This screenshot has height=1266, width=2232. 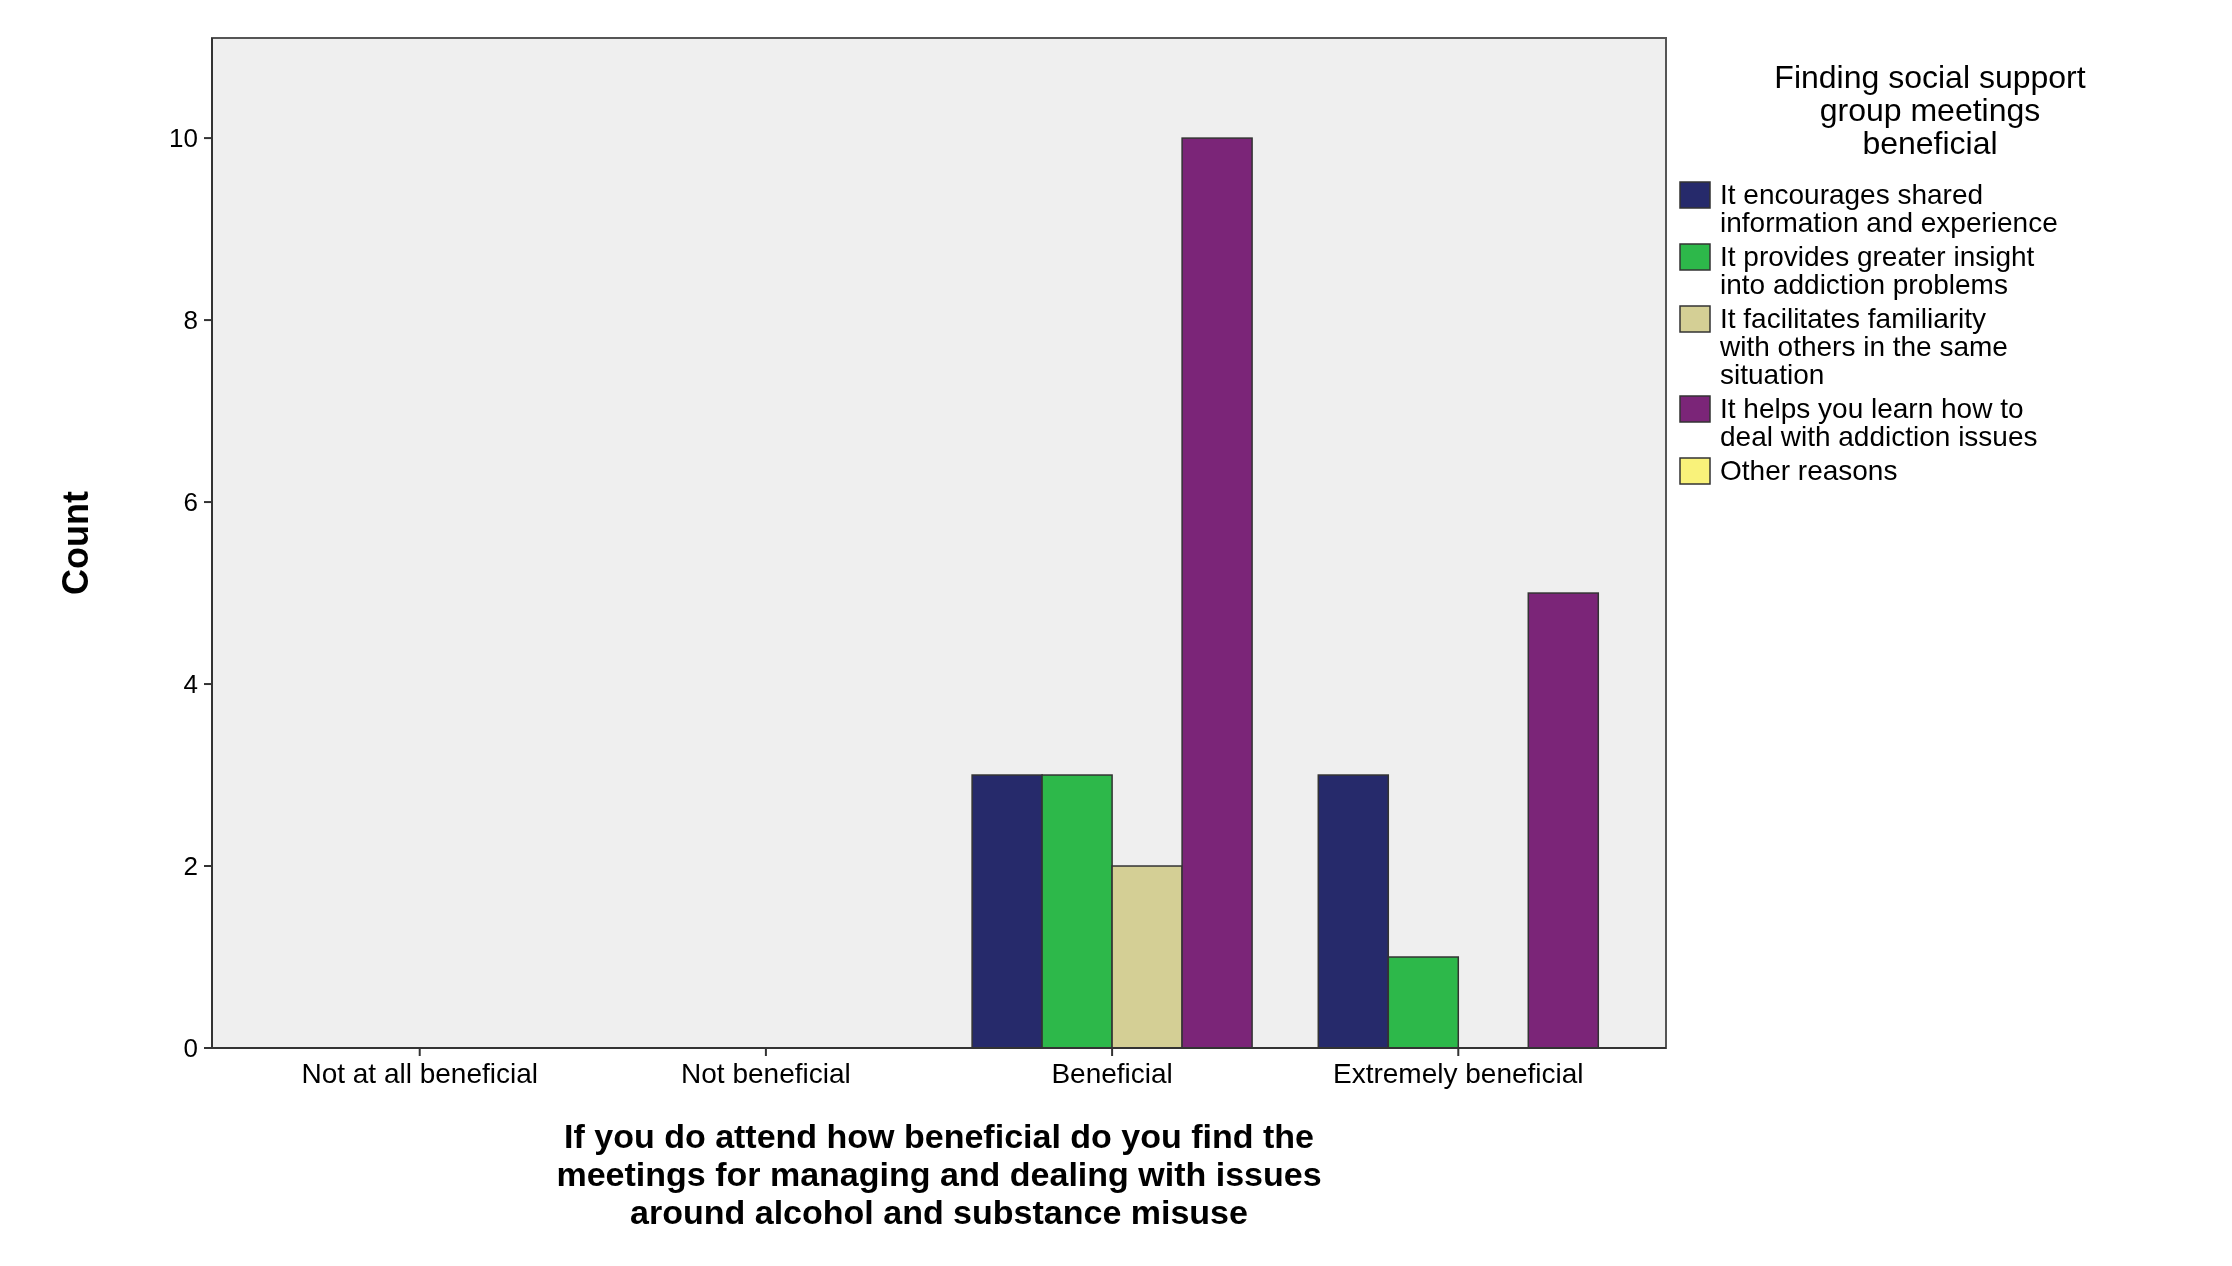 What do you see at coordinates (1930, 110) in the screenshot?
I see `legend-title: Finding social support group meetings beneficial` at bounding box center [1930, 110].